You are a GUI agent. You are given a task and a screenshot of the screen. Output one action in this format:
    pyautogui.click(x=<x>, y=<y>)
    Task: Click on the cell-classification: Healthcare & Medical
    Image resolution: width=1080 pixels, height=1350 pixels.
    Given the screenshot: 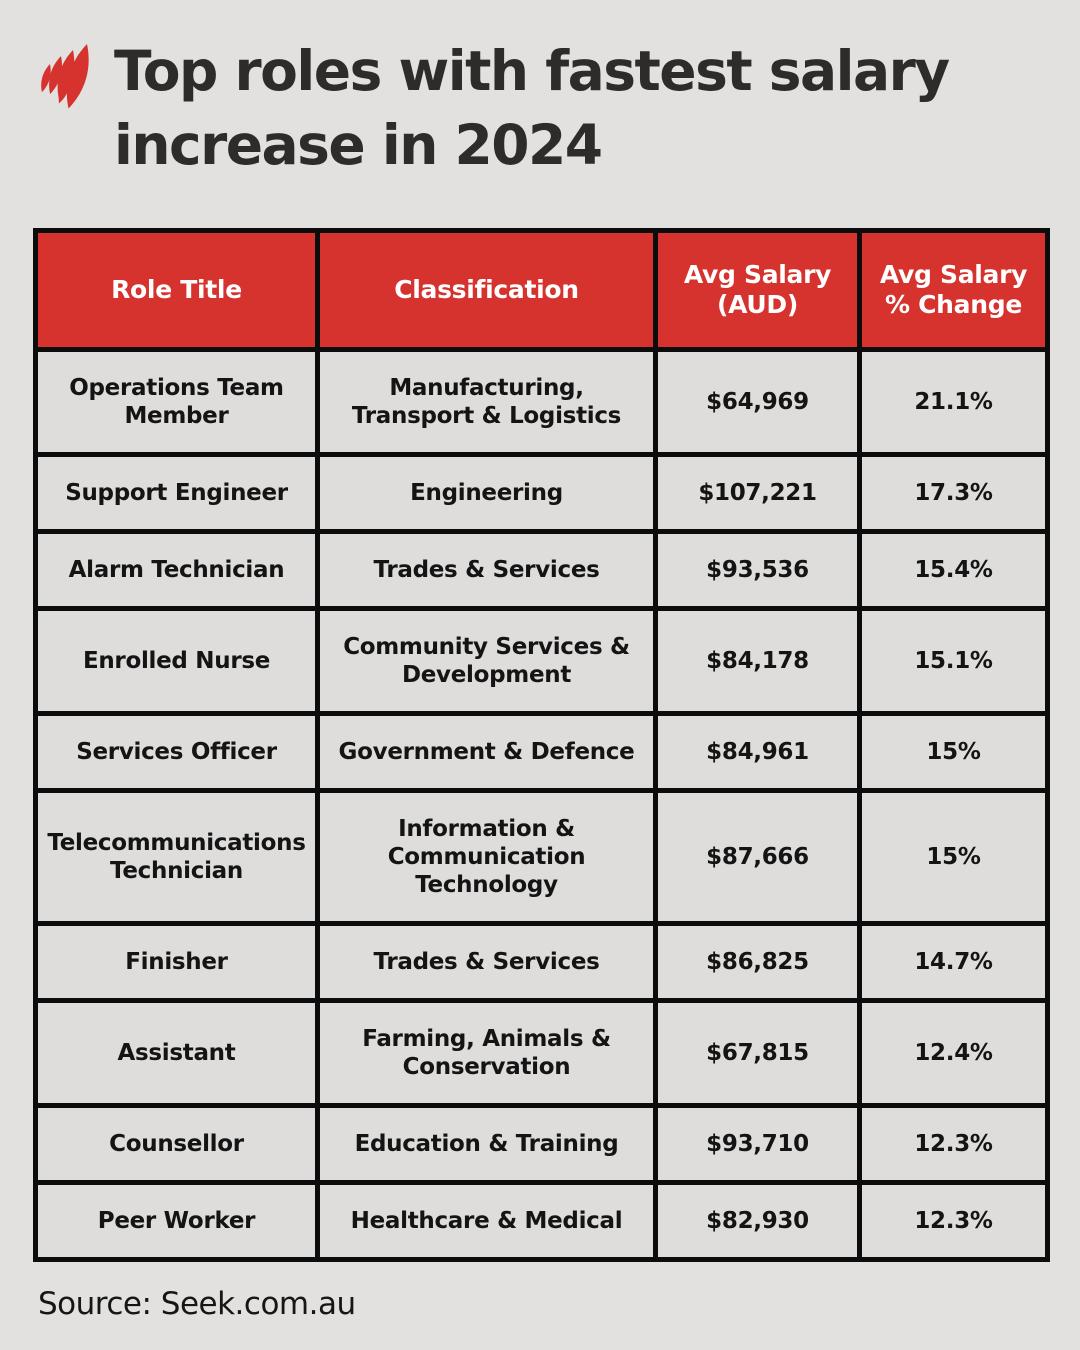 What is the action you would take?
    pyautogui.click(x=486, y=1221)
    